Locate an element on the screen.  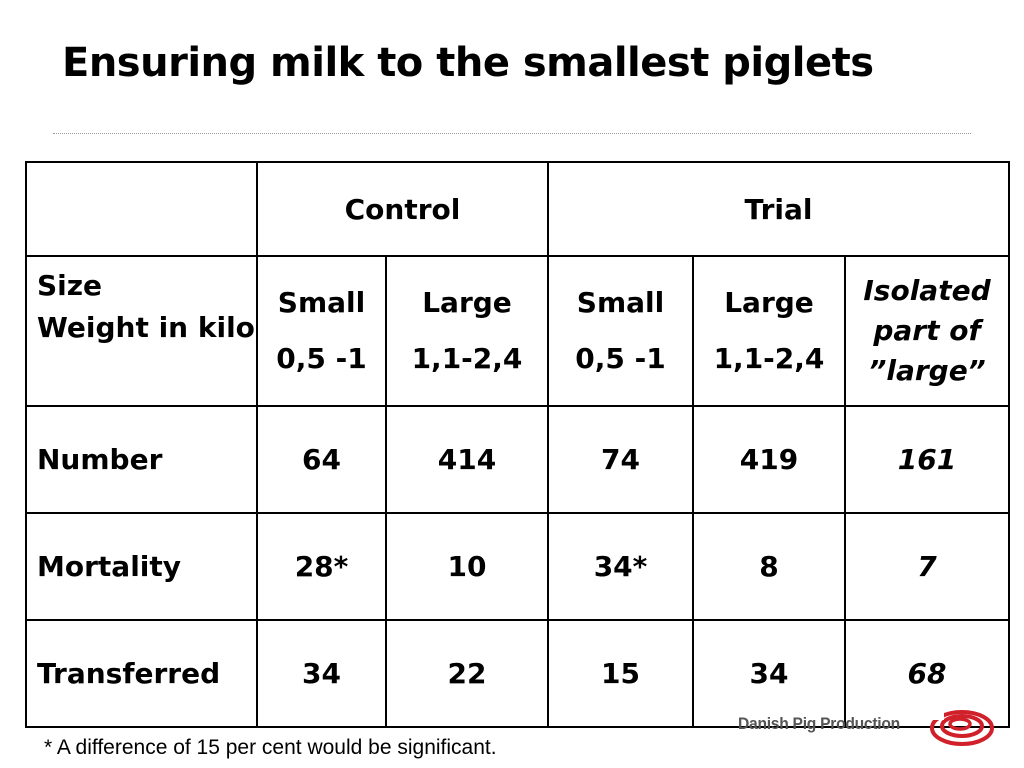
title-divider is located at coordinates (512, 133).